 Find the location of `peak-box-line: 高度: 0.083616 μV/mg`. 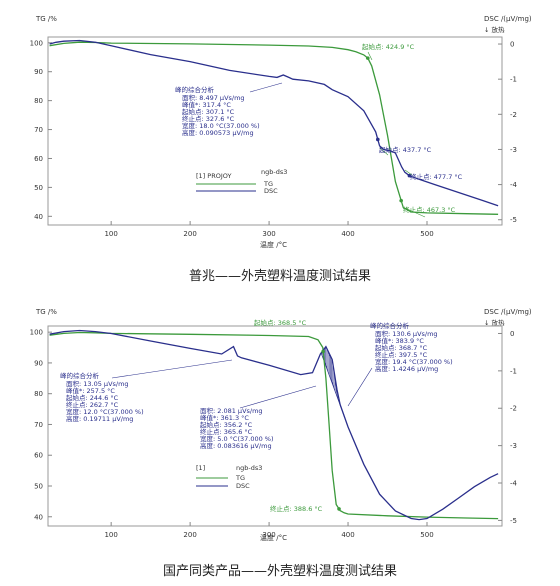

peak-box-line: 高度: 0.083616 μV/mg is located at coordinates (236, 445).